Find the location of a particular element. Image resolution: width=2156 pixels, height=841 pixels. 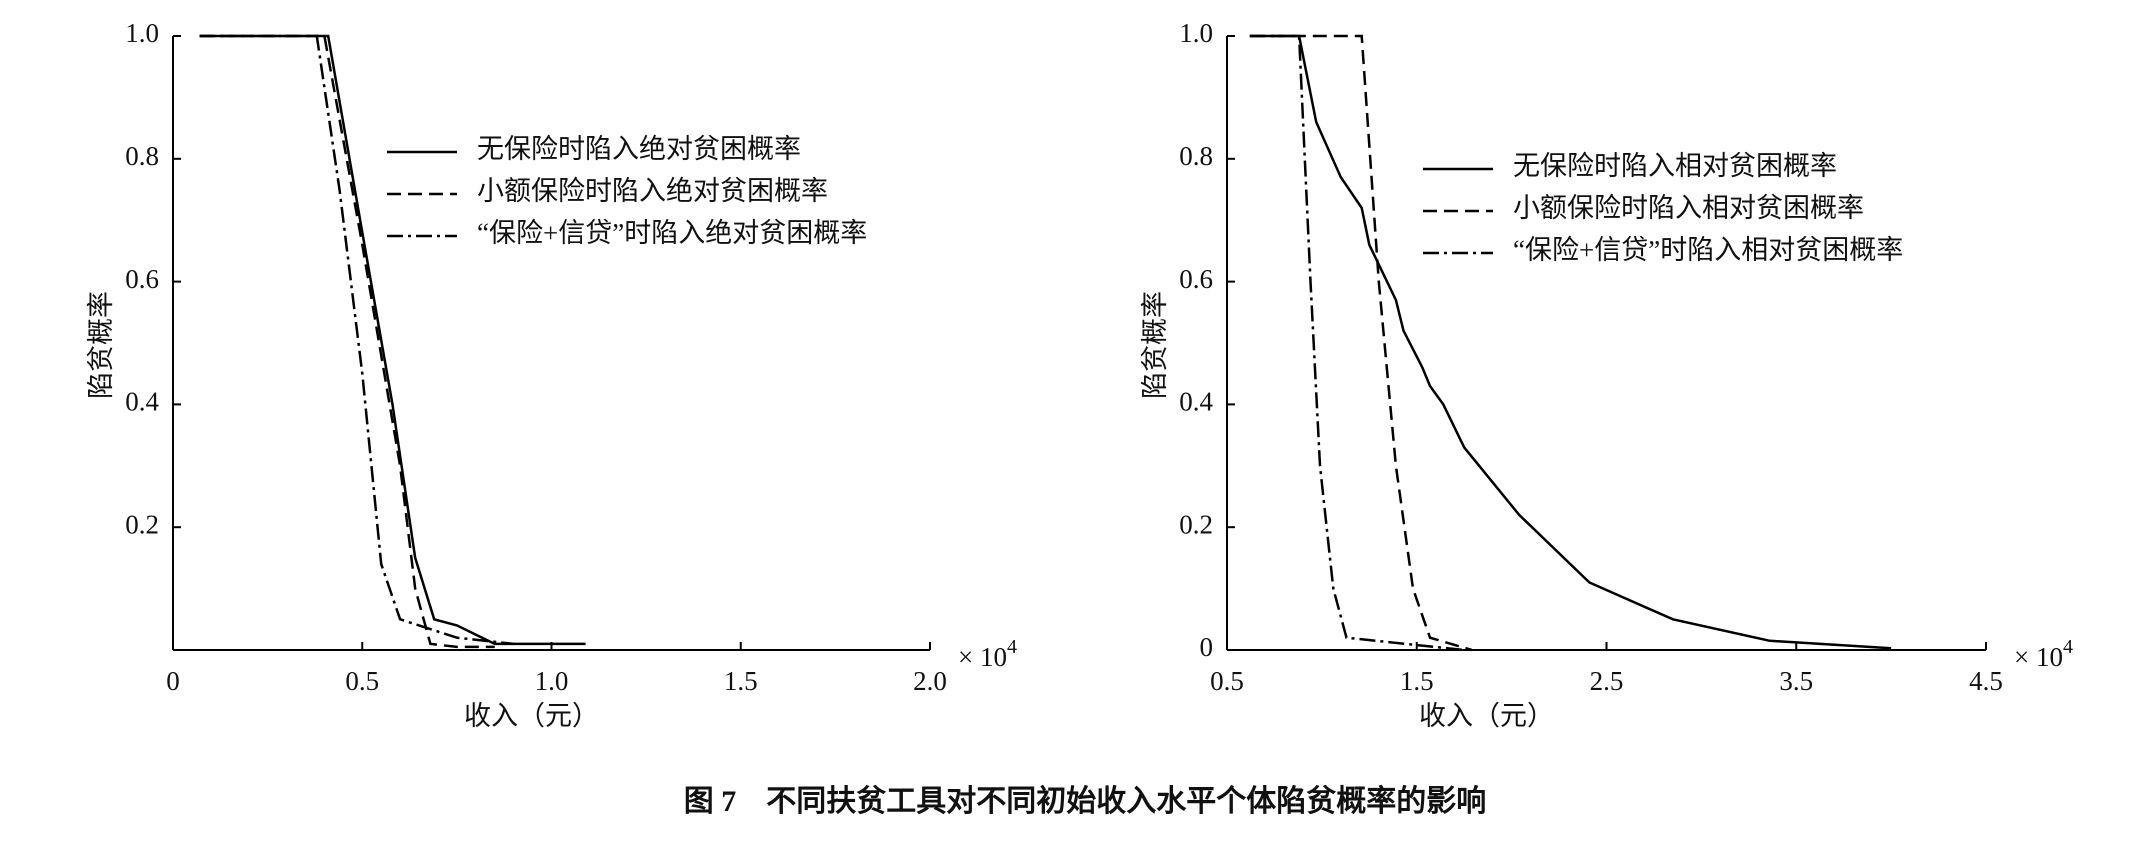

x-tick-label: 1.0 is located at coordinates (552, 681).